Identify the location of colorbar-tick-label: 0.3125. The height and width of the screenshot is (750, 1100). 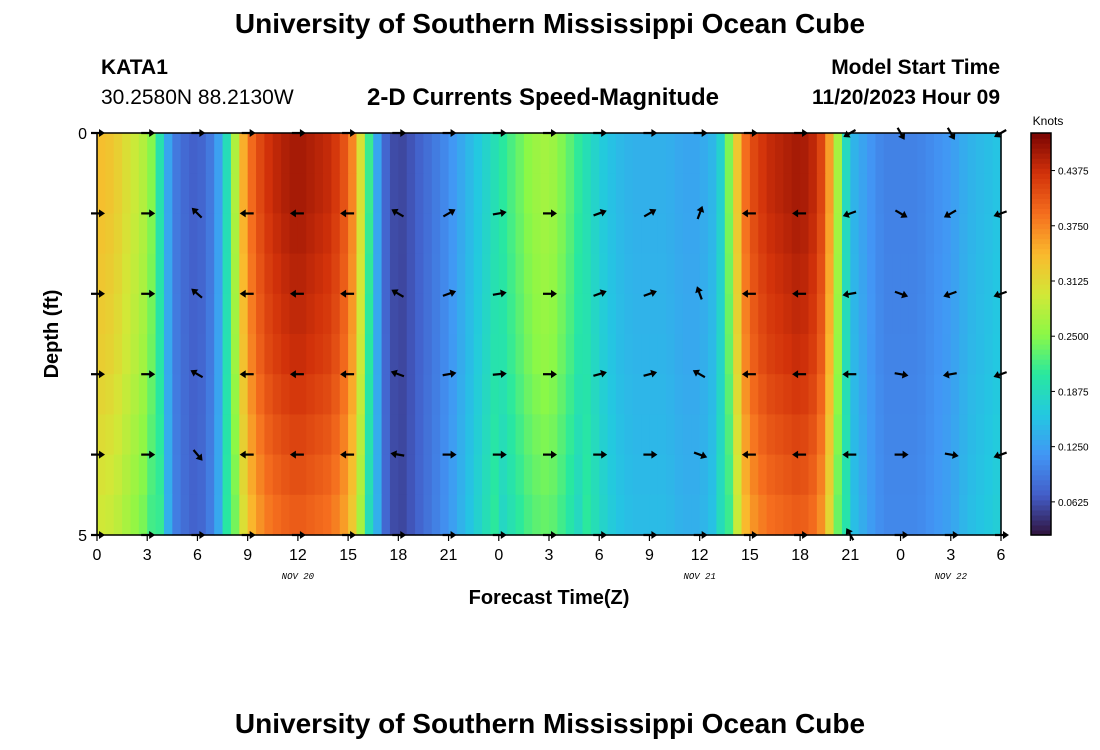
(1073, 282).